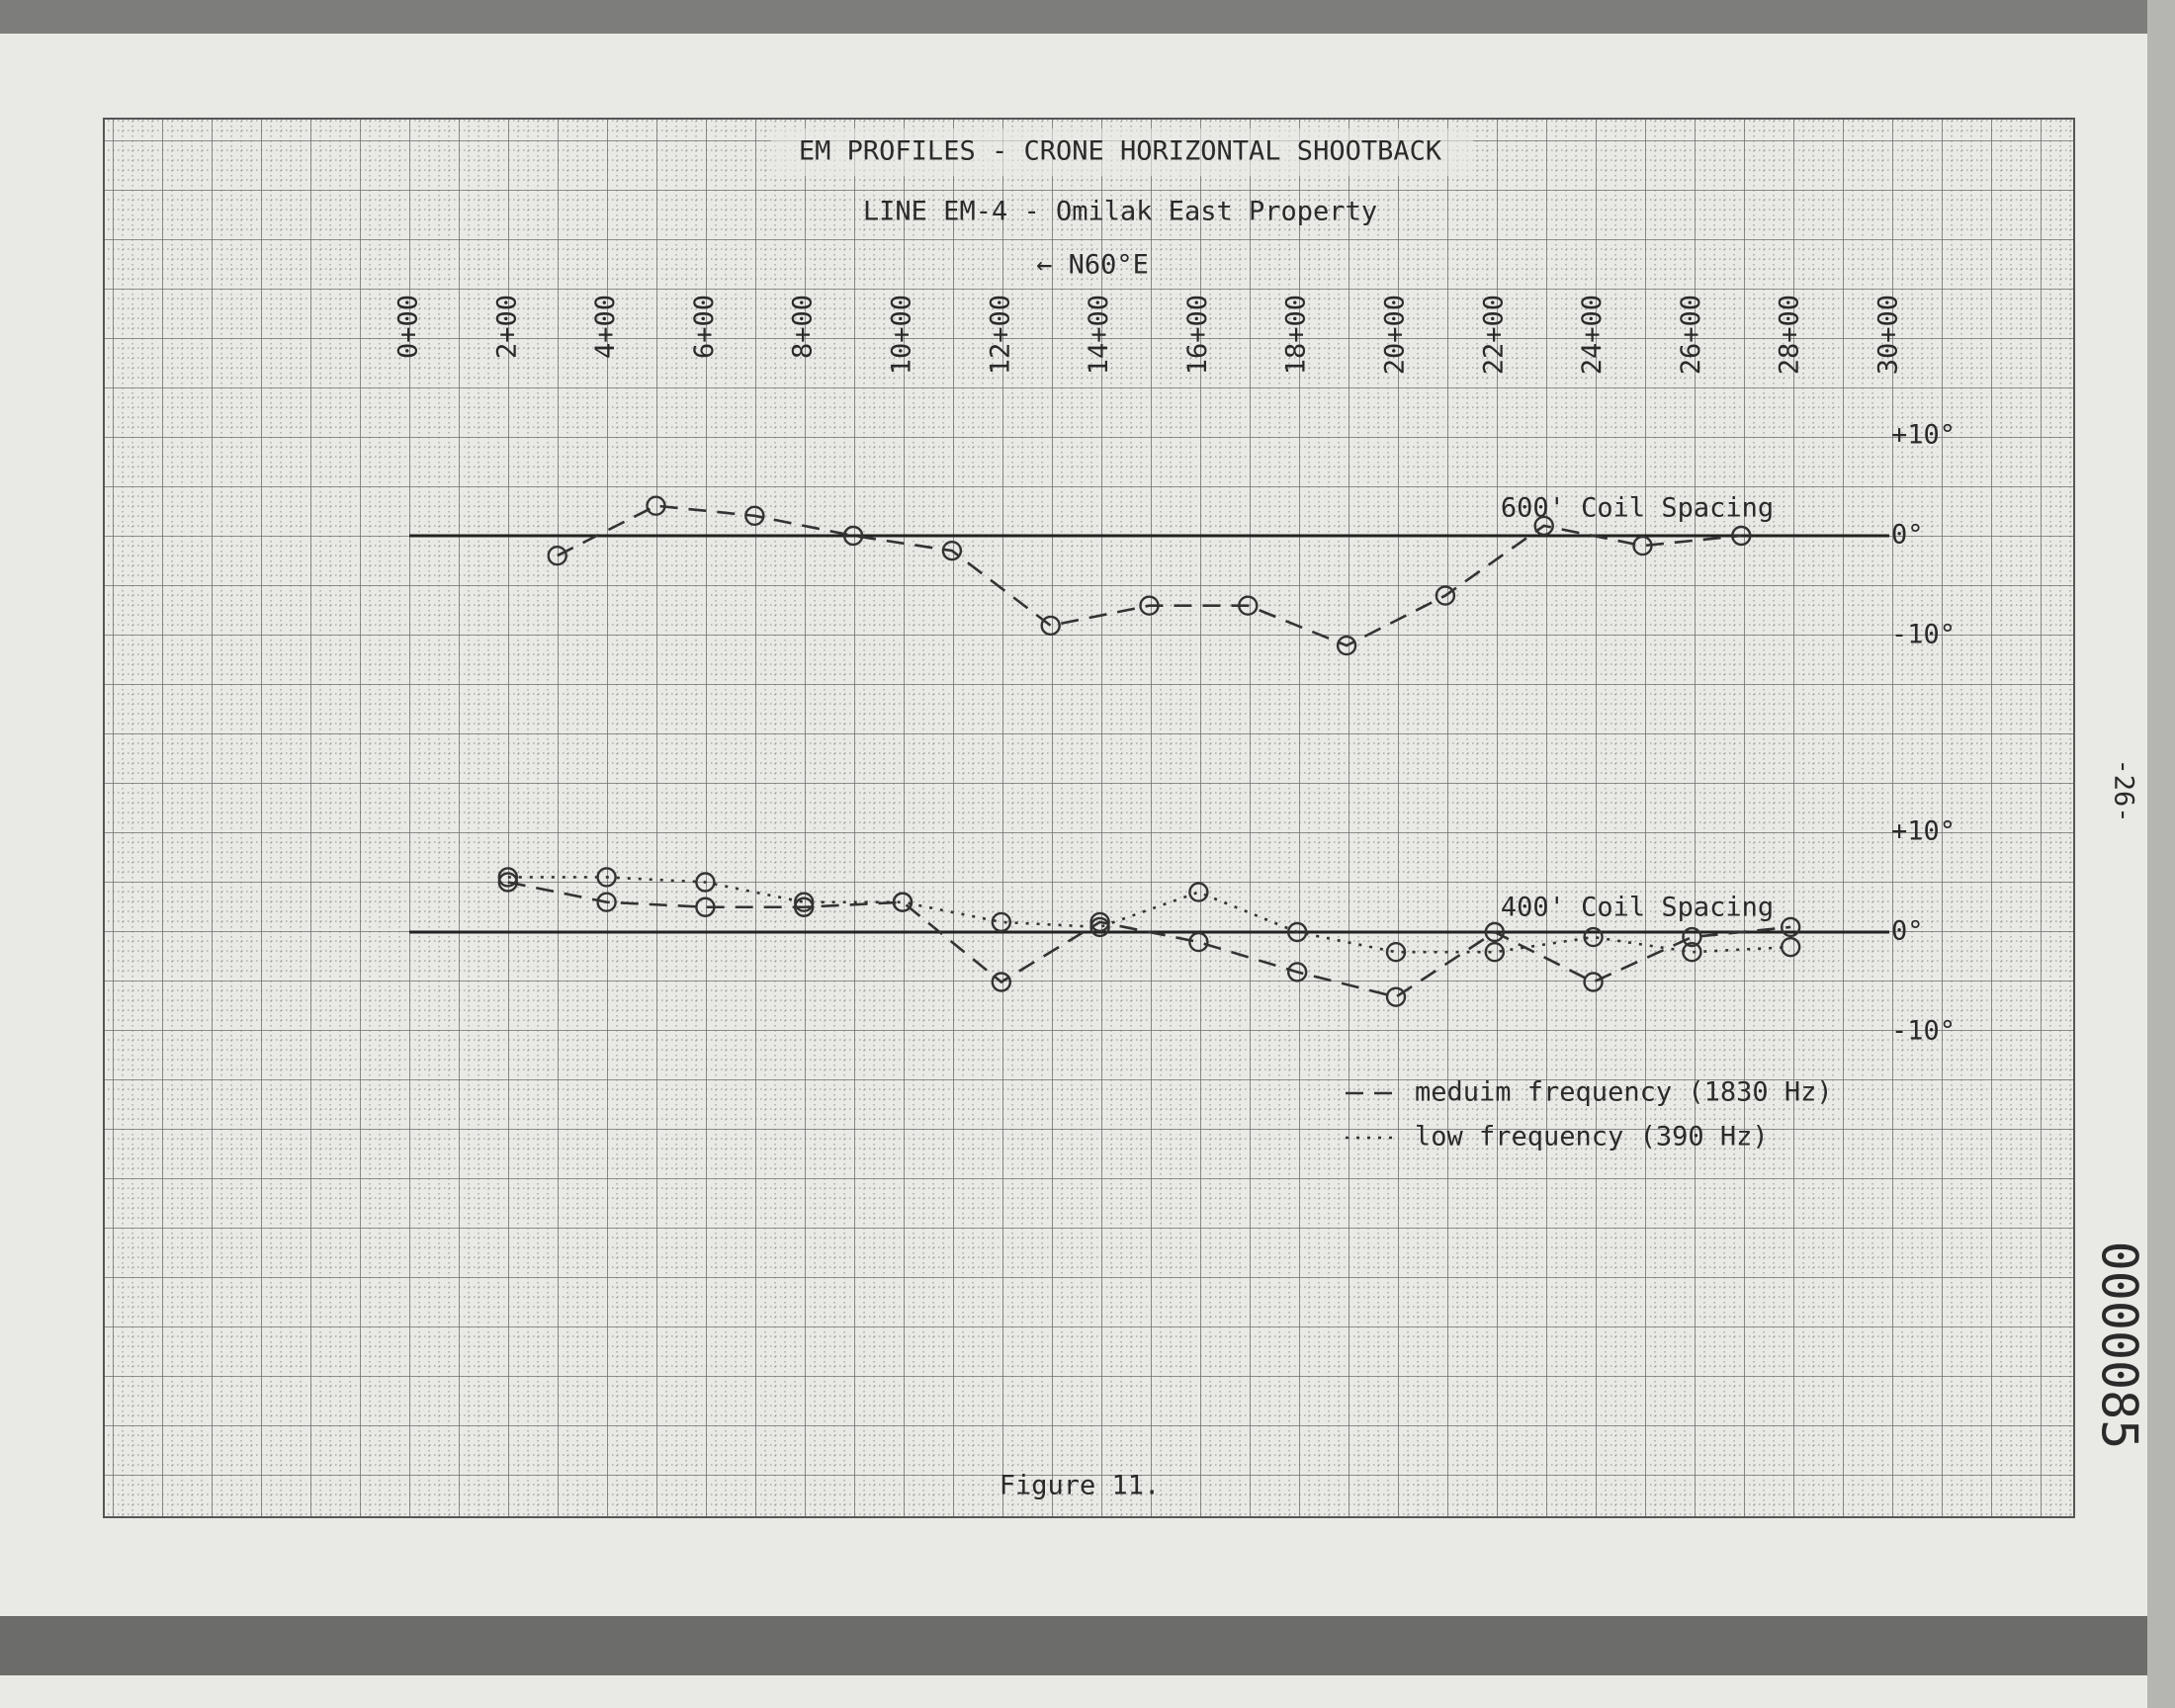  Describe the element at coordinates (1889, 335) in the screenshot. I see `x-tick-label: 30+00` at that location.